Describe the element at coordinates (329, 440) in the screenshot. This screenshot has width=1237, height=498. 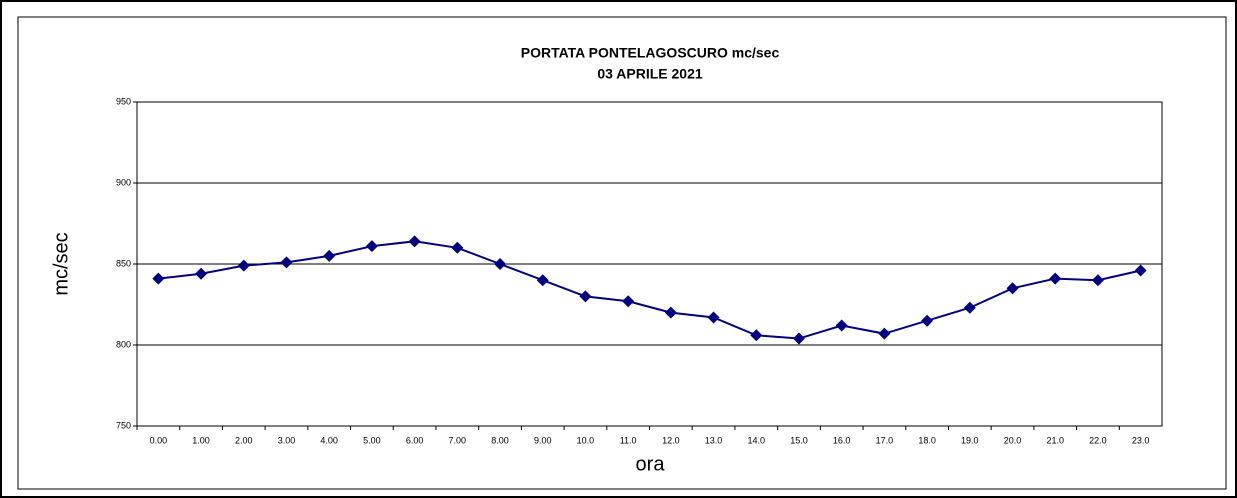
I see `x-tick-label: 4.00` at that location.